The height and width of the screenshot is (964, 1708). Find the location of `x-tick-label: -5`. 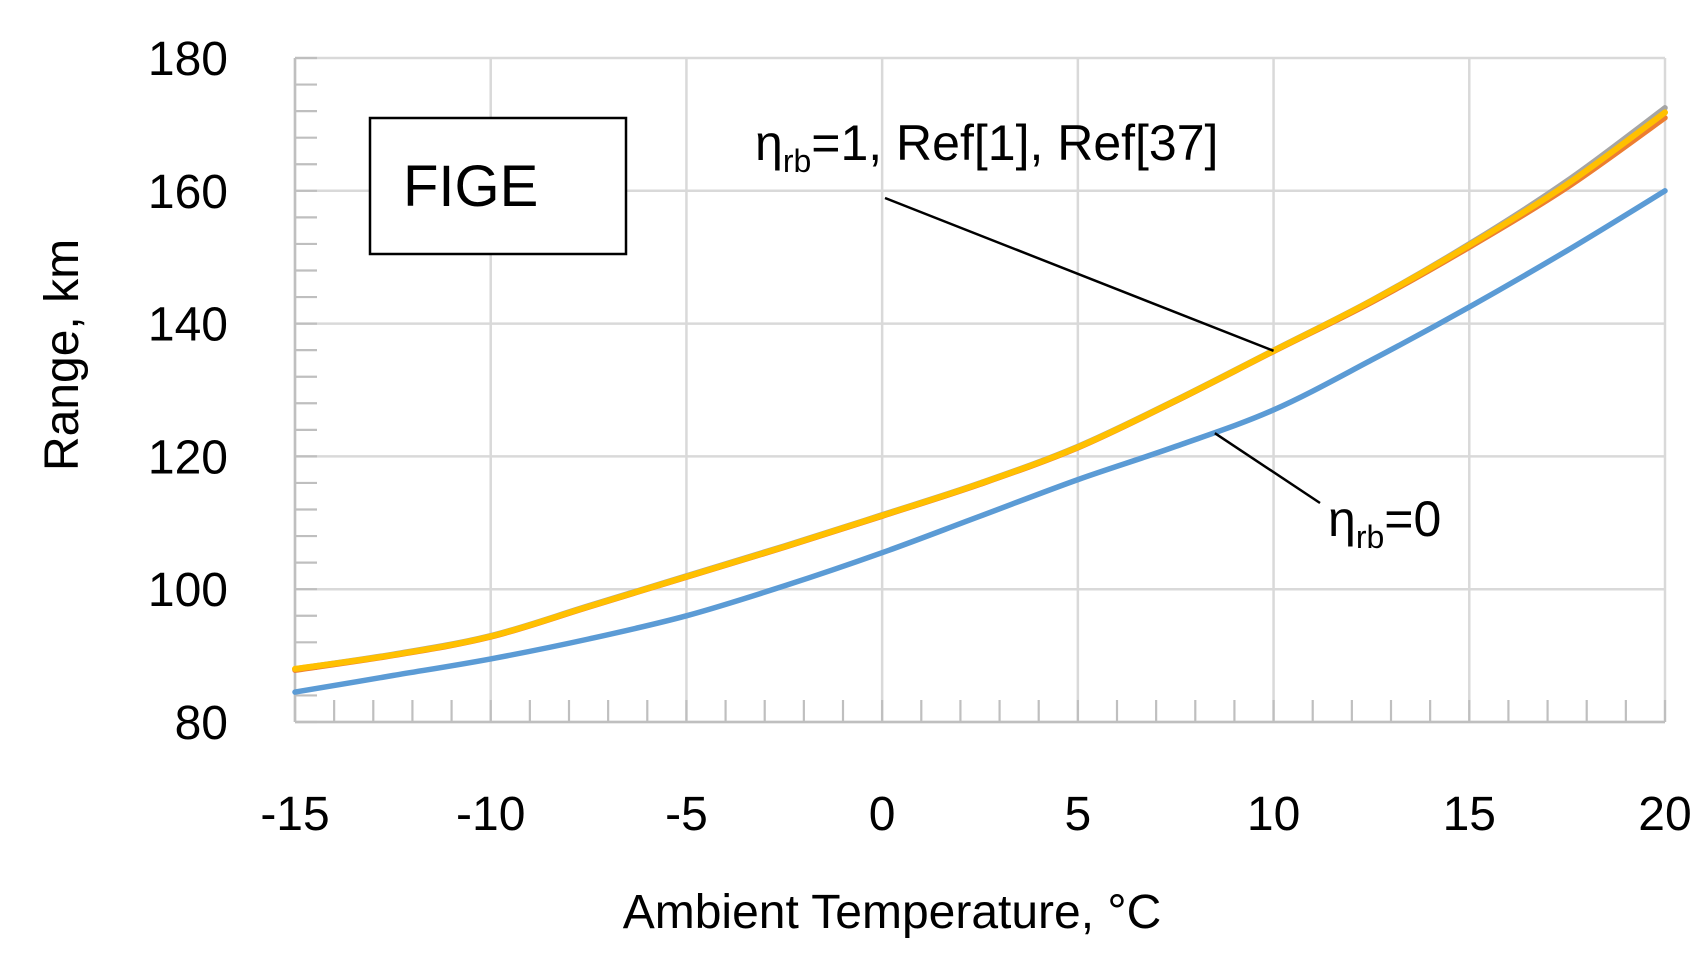

x-tick-label: -5 is located at coordinates (686, 814).